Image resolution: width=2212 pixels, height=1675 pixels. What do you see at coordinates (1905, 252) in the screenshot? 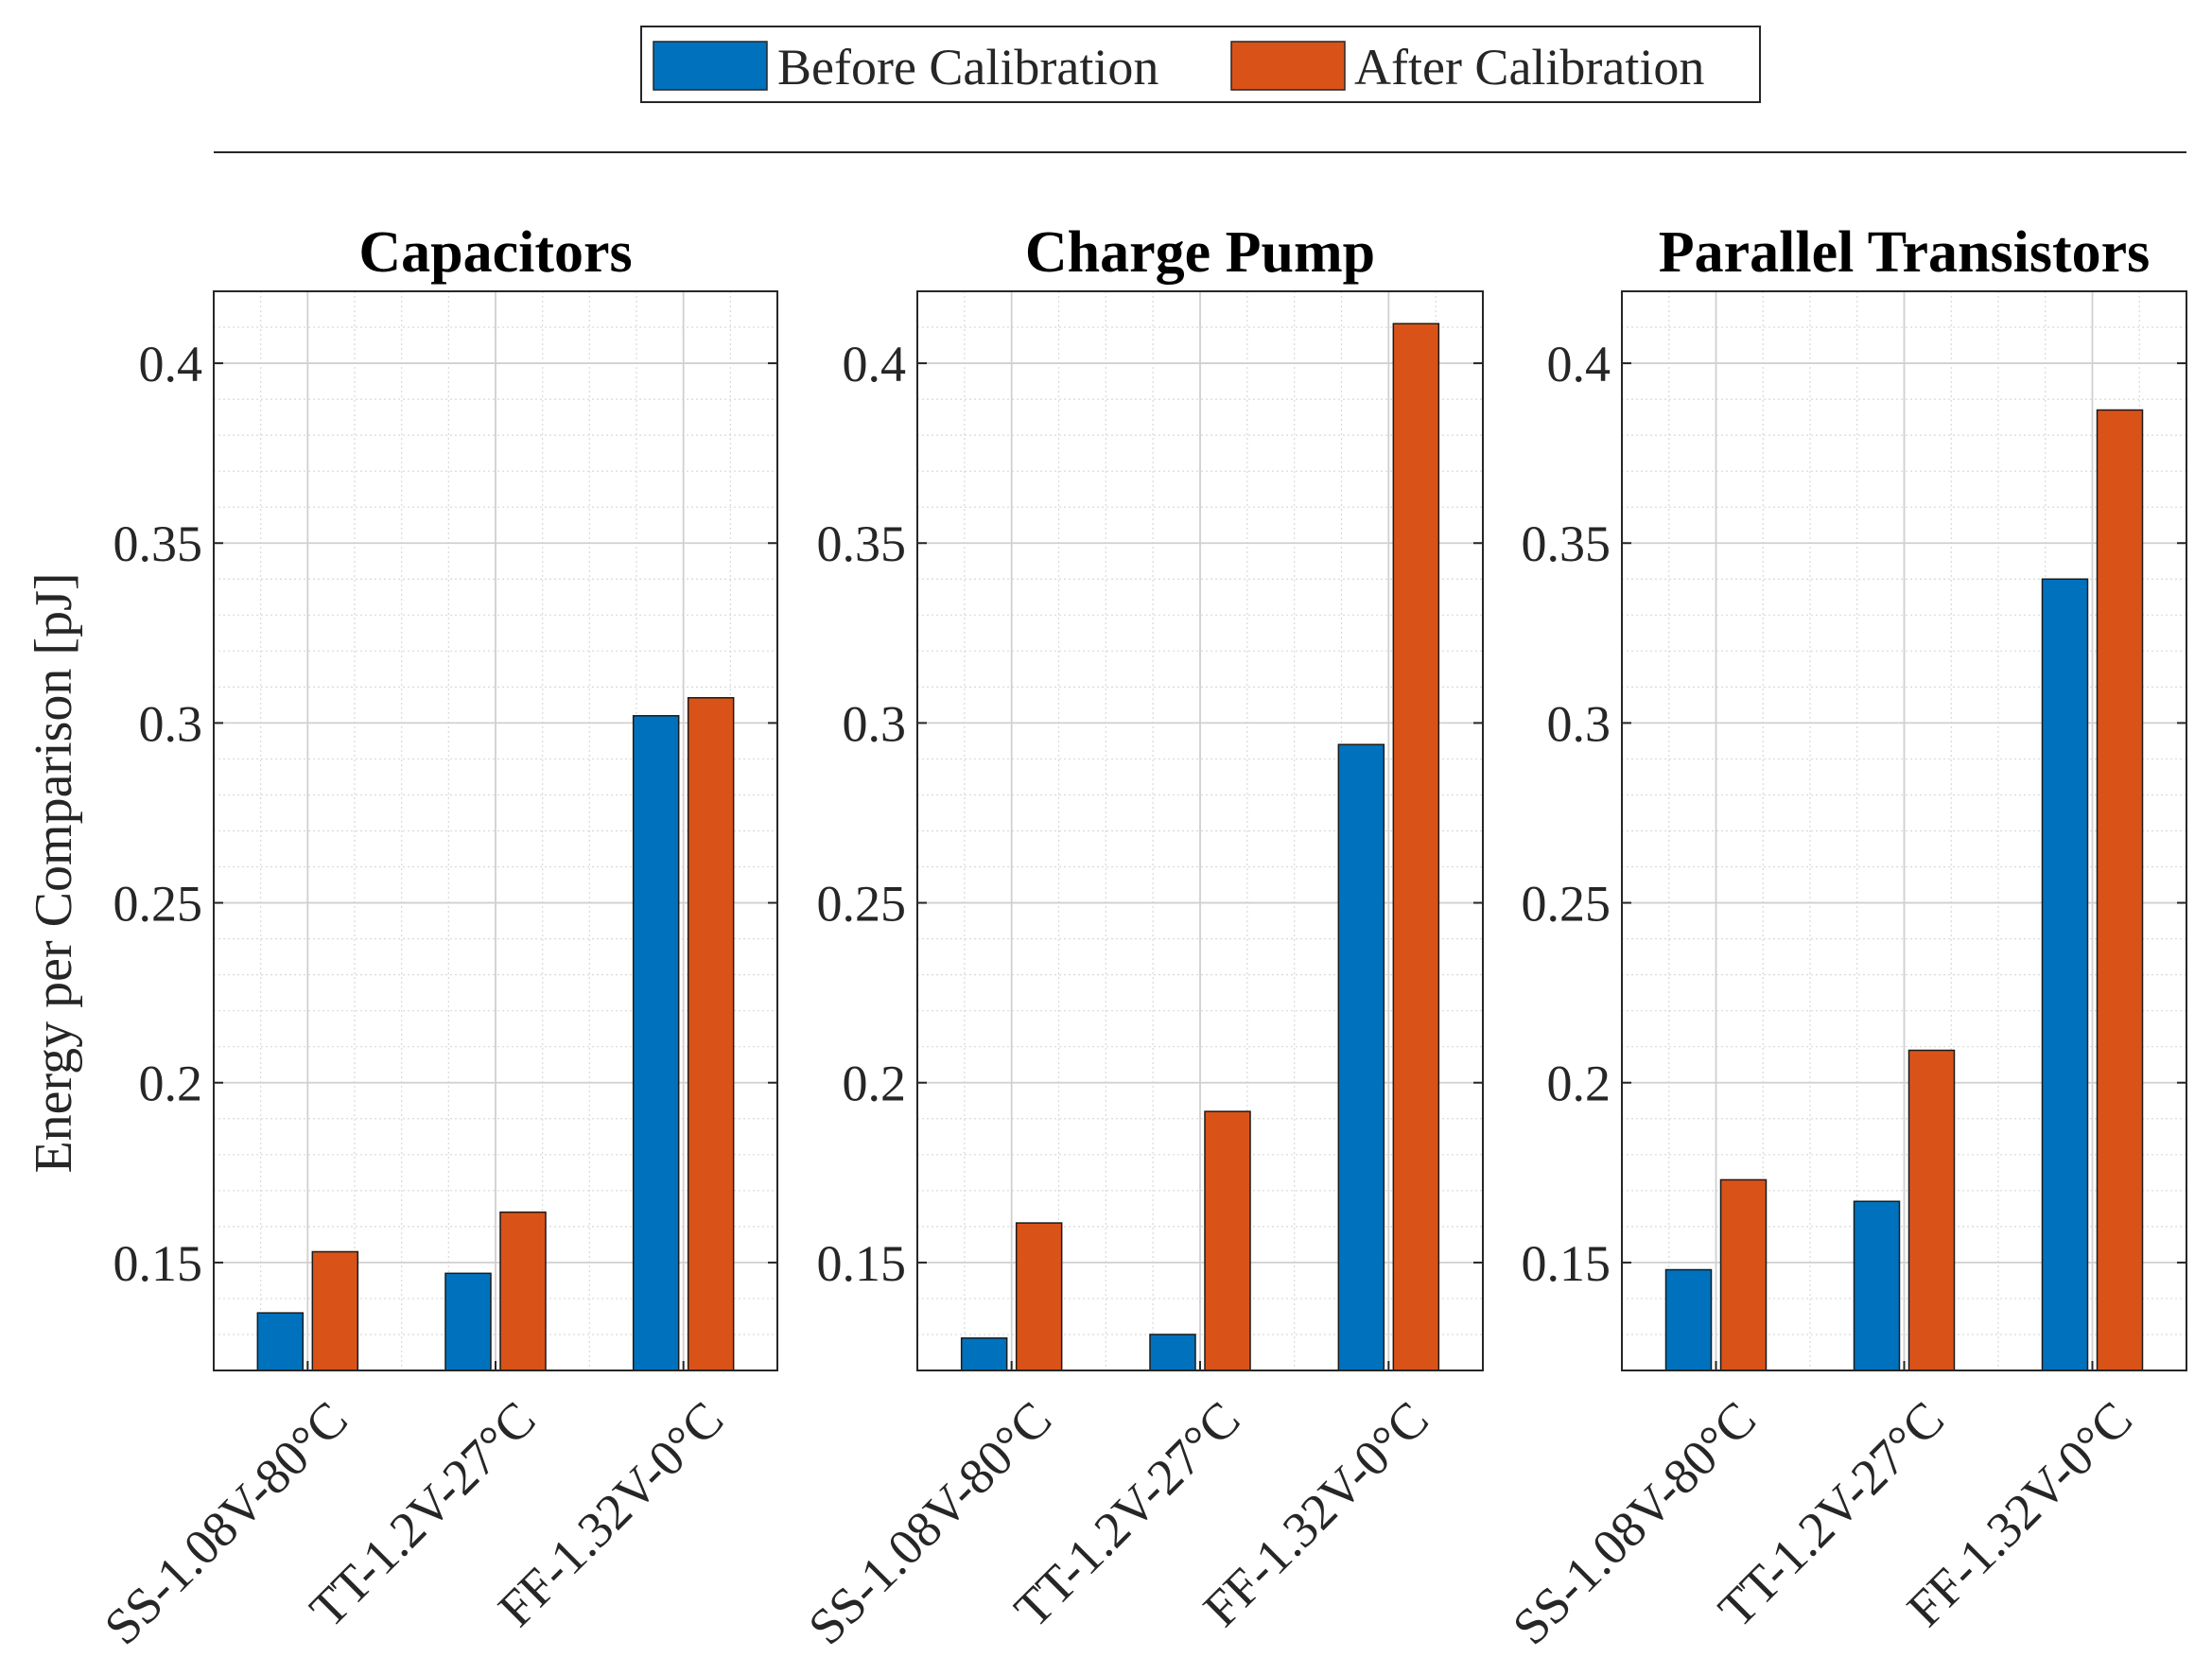
I see `subplot-title: Parallel Transistors` at bounding box center [1905, 252].